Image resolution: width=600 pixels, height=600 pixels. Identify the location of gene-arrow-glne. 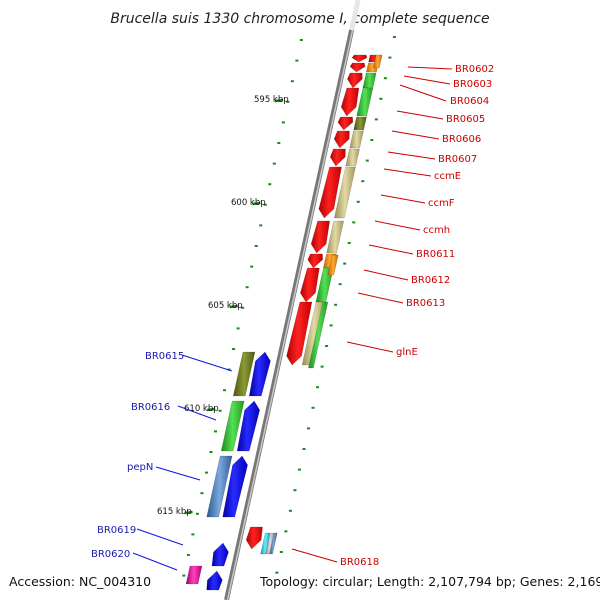
(299, 333).